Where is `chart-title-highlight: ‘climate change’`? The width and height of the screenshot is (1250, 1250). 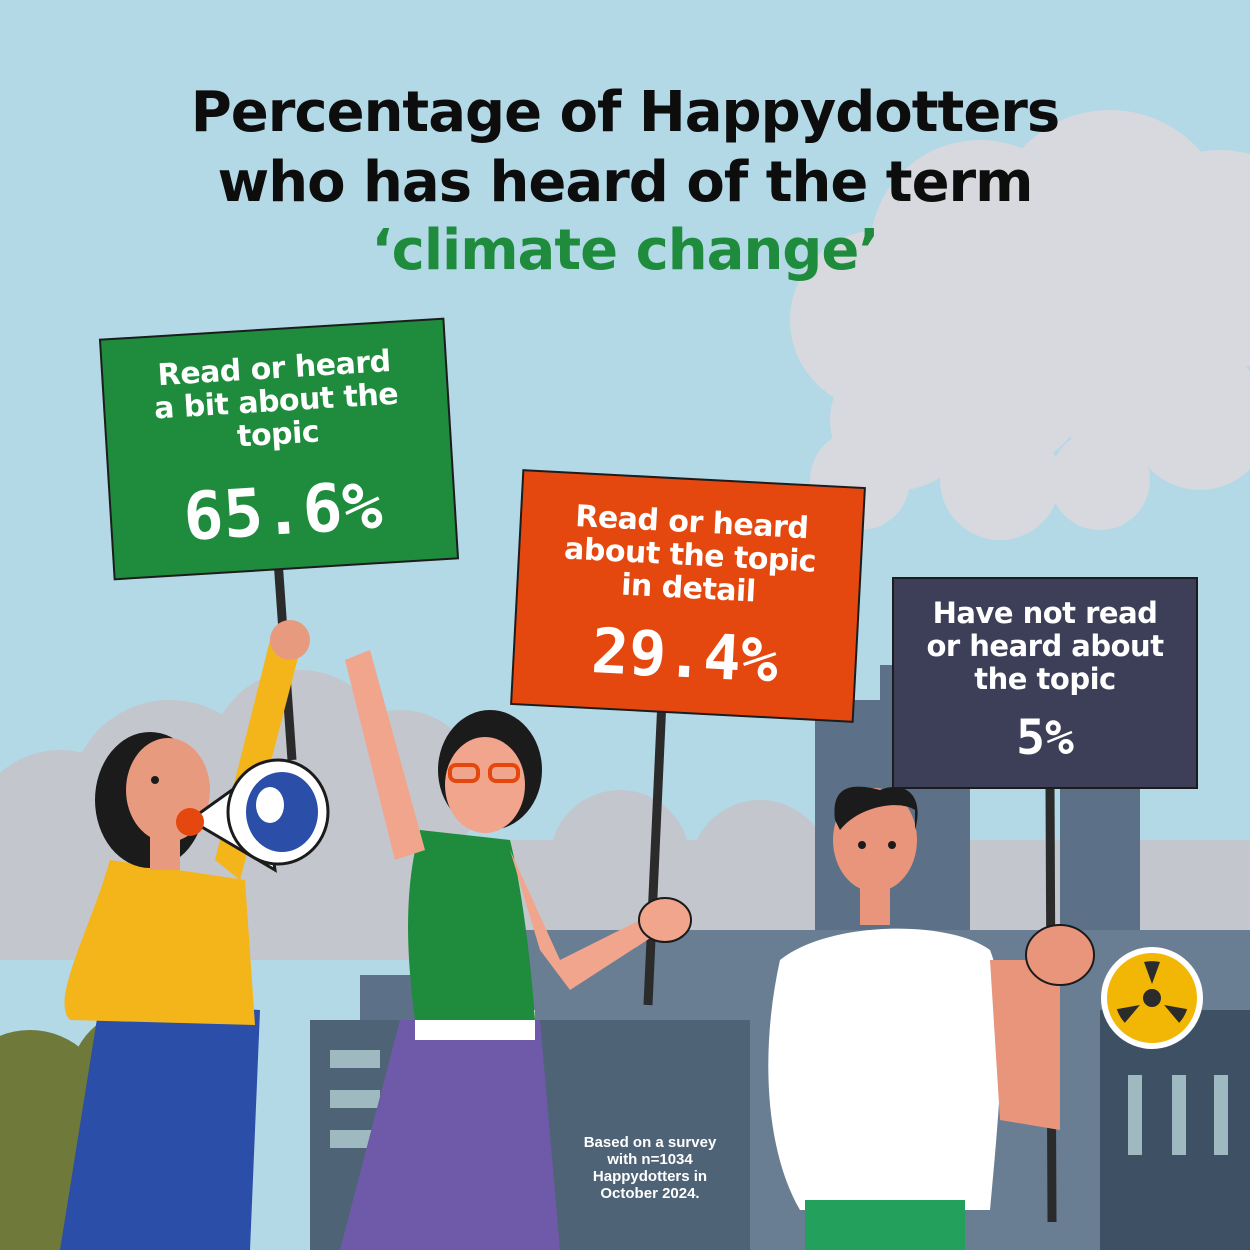 chart-title-highlight: ‘climate change’ is located at coordinates (625, 250).